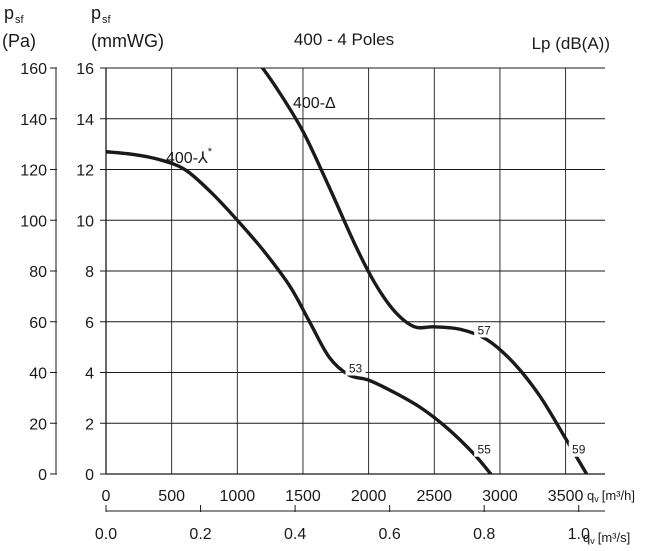 This screenshot has height=551, width=666. I want to click on mmwg-tick-label: 8, so click(89, 272).